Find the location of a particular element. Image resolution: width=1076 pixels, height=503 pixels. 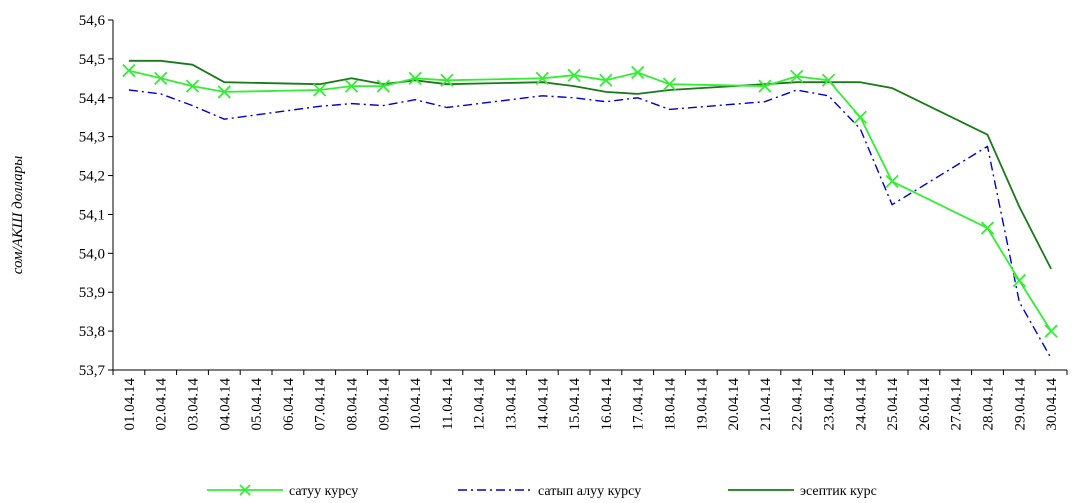

y-tick-label: 54,3 is located at coordinates (92, 138).